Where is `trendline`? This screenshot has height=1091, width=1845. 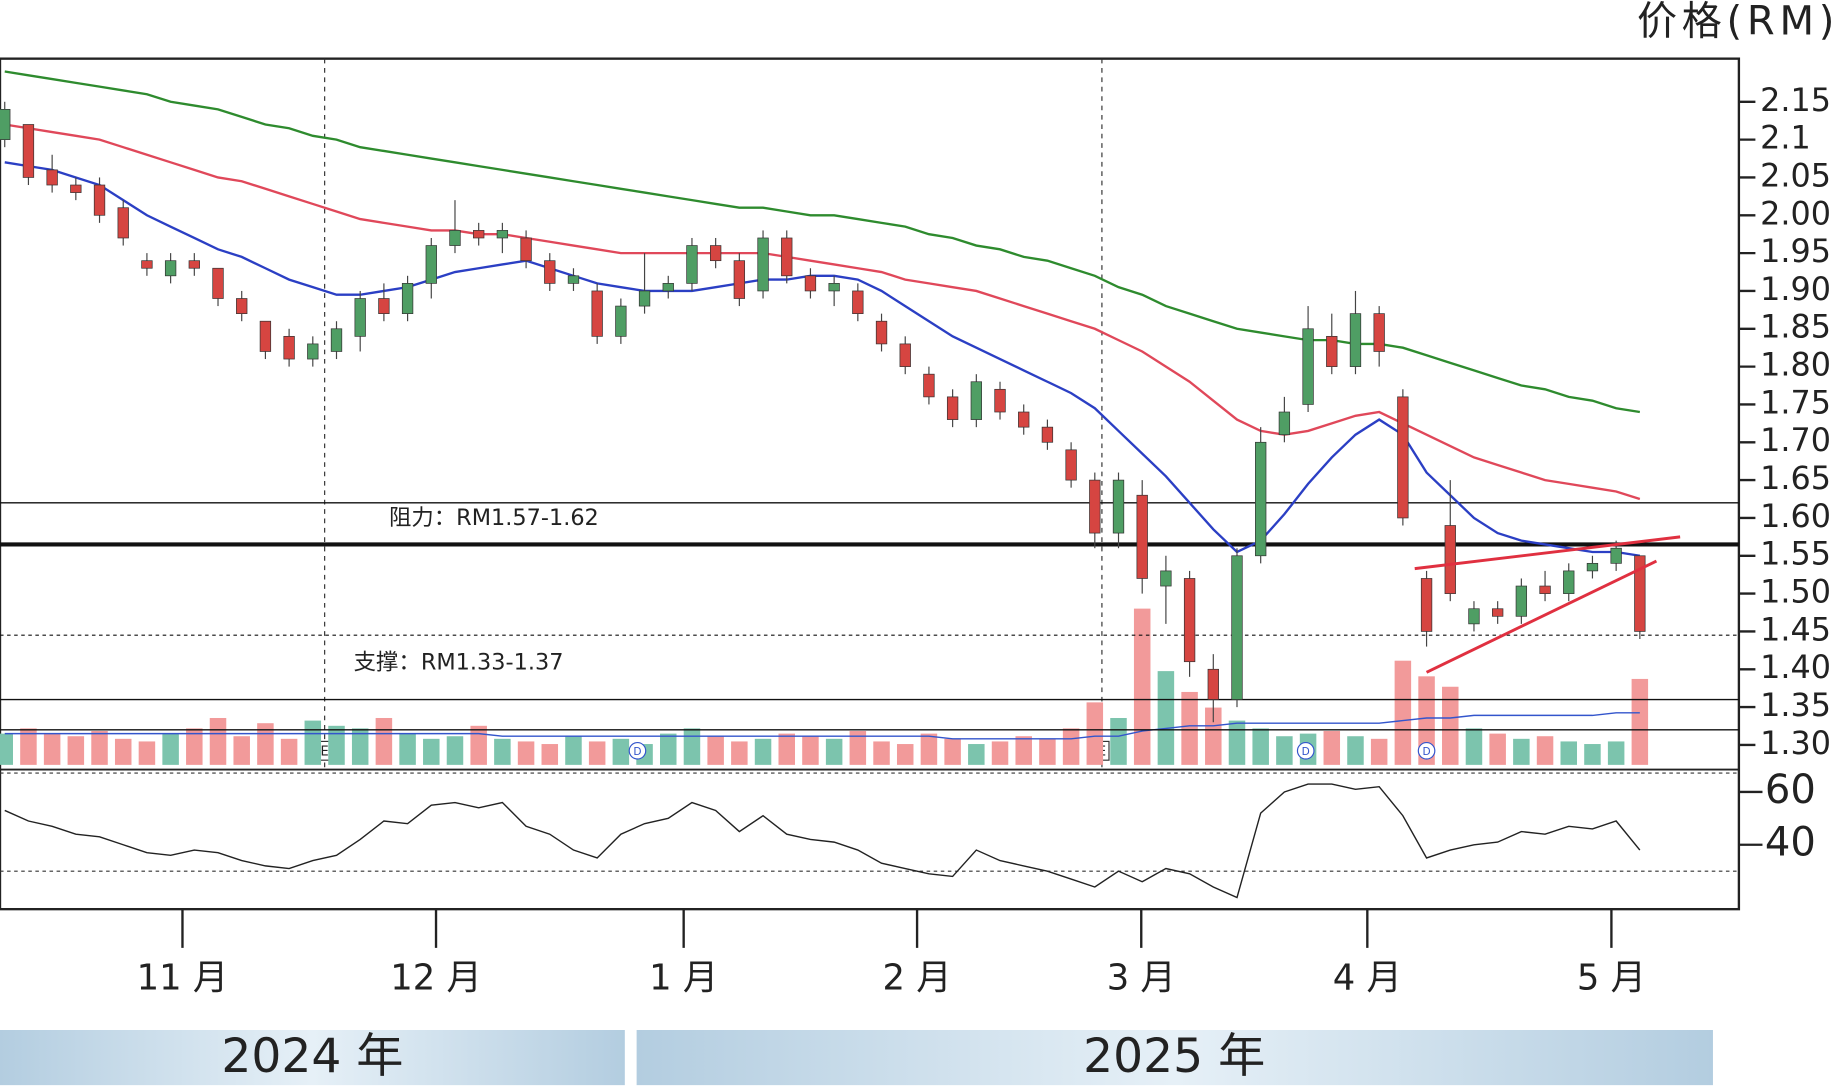
trendline is located at coordinates (1541, 616).